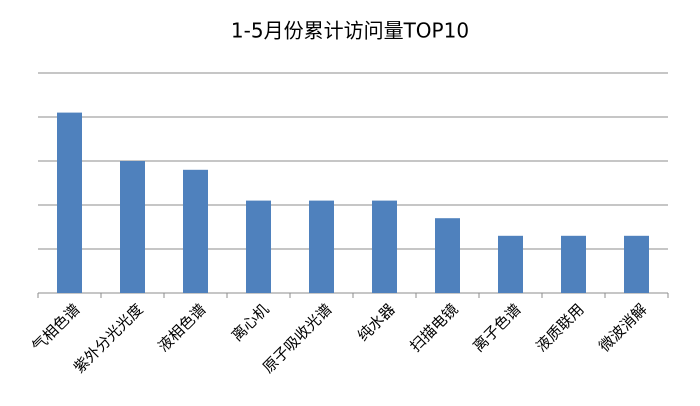 This screenshot has height=406, width=700. I want to click on x-tick-label: 离子色谱, so click(496, 327).